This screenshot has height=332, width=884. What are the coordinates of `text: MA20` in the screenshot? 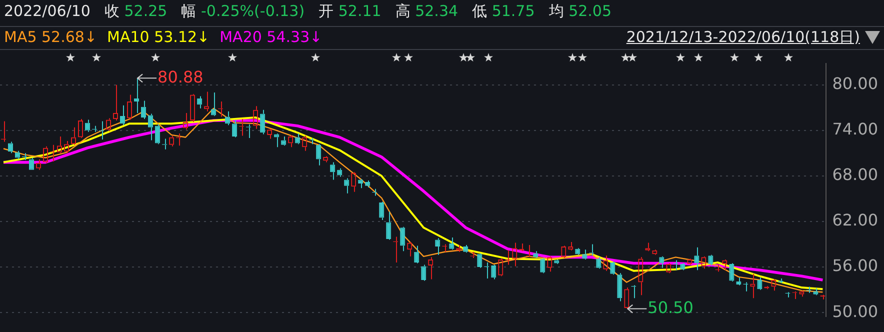 It's located at (241, 37).